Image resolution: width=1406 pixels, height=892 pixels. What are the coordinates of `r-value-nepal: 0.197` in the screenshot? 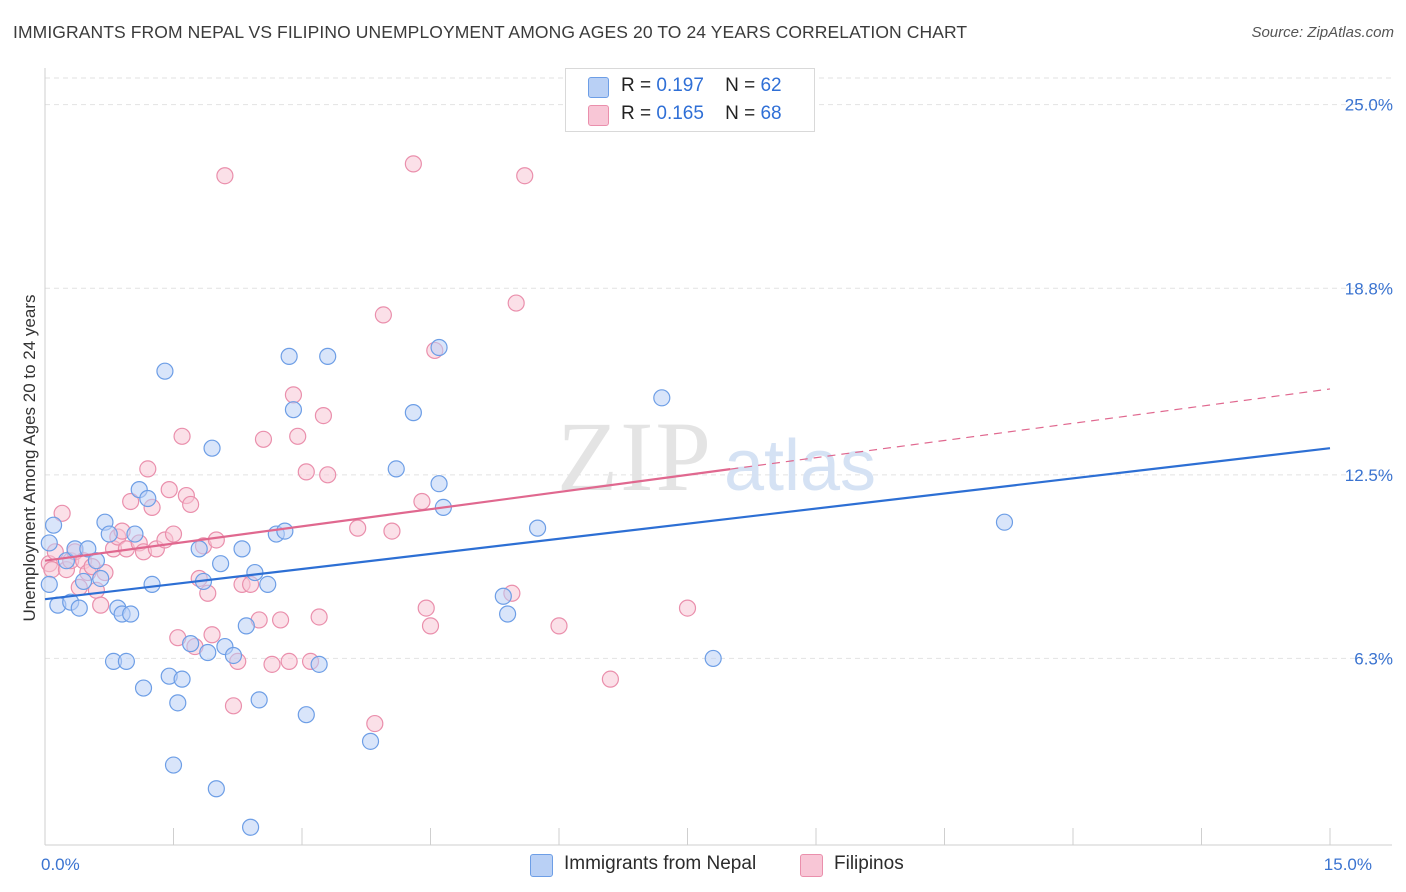 It's located at (680, 85).